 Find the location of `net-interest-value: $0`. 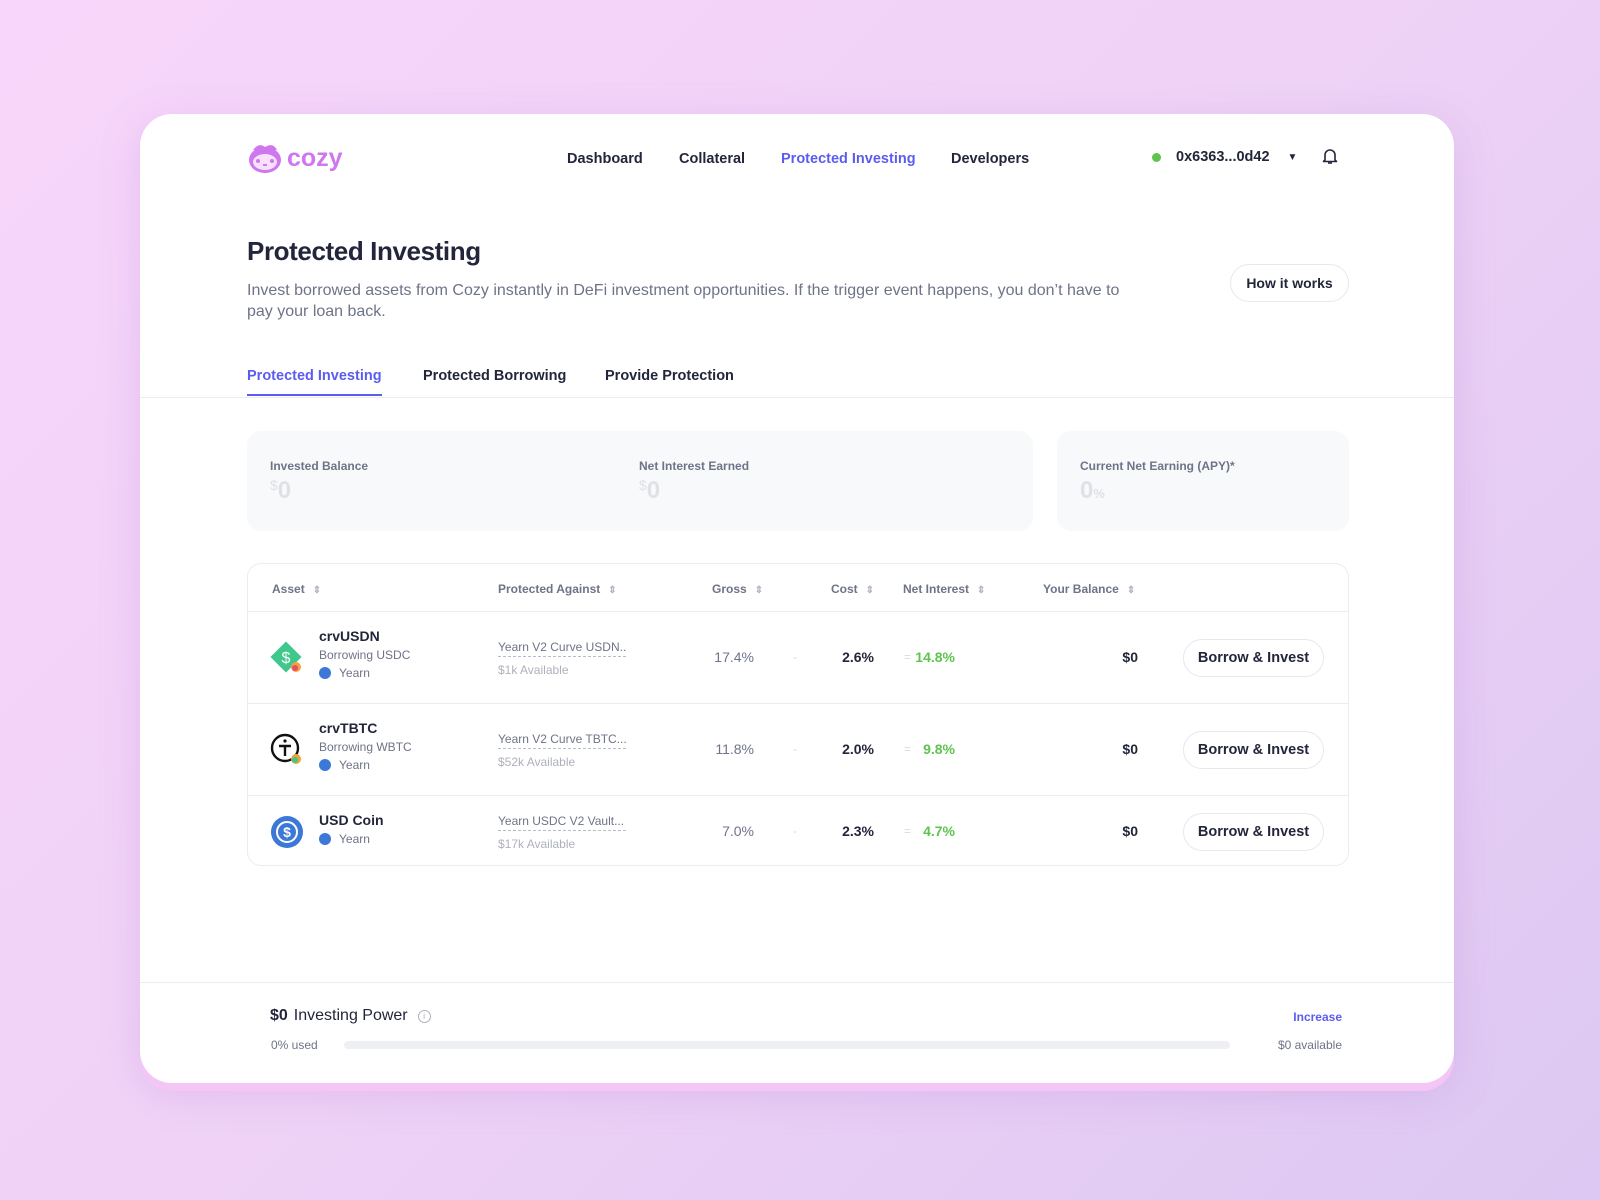

net-interest-value: $0 is located at coordinates (650, 490).